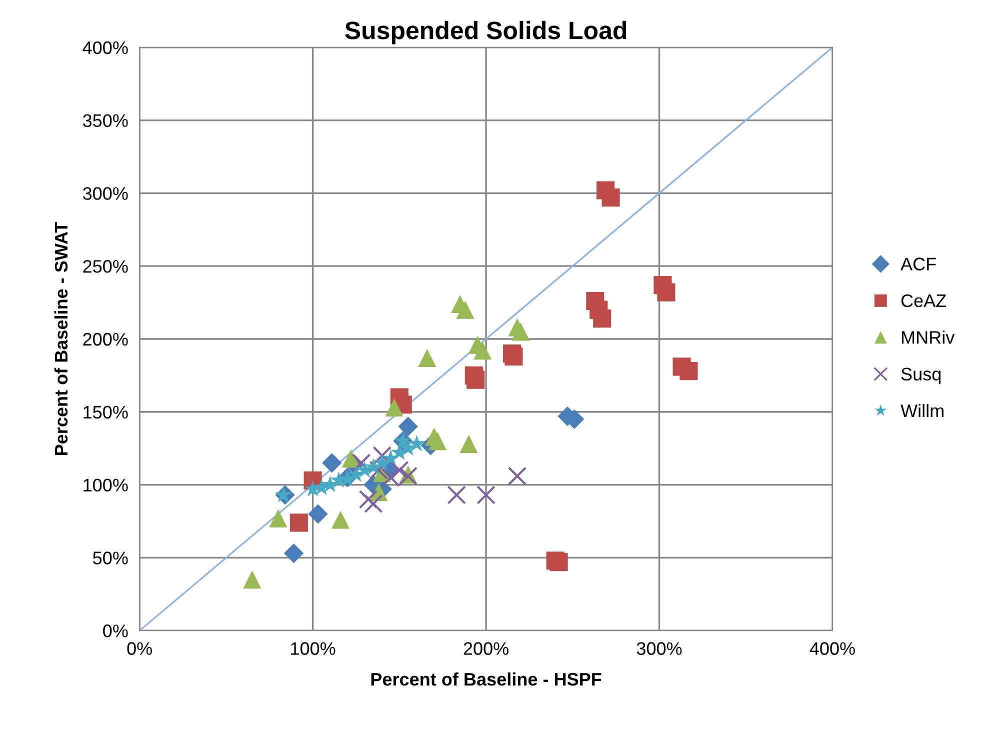  Describe the element at coordinates (105, 193) in the screenshot. I see `y-tick-label: 300%` at that location.